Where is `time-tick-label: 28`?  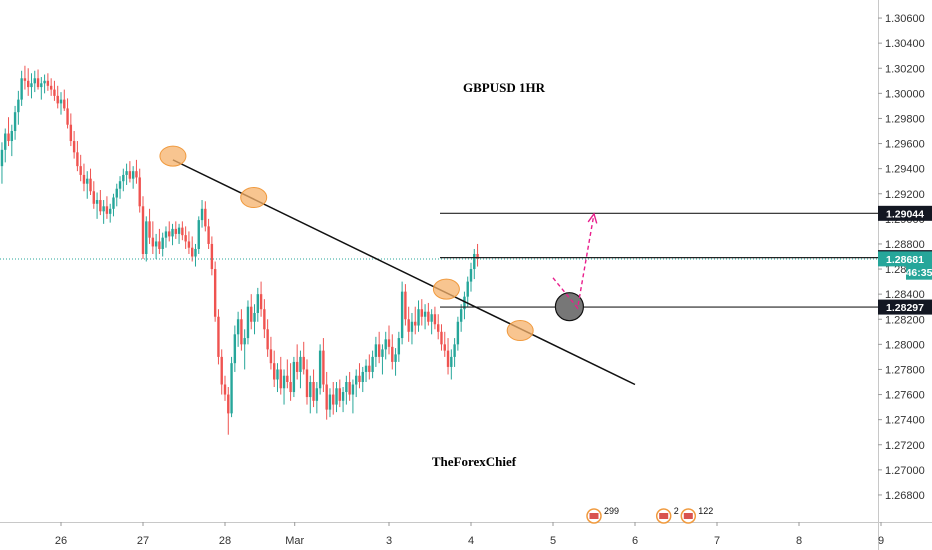
time-tick-label: 28 is located at coordinates (225, 541).